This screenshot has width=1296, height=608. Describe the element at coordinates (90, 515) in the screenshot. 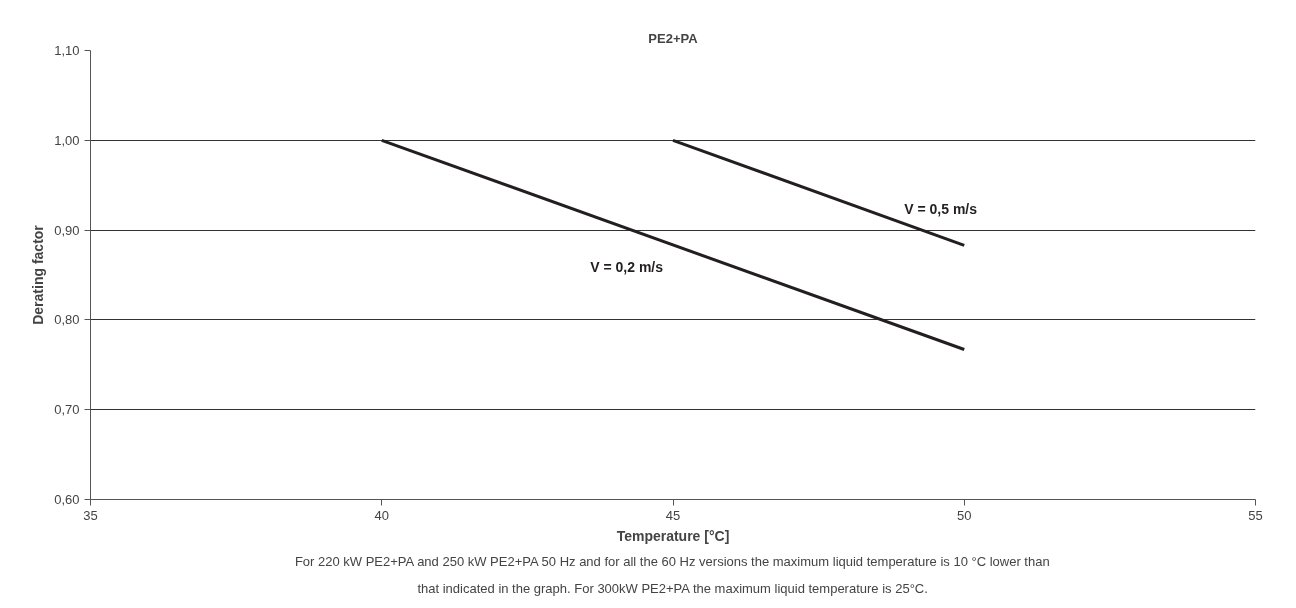

I see `x-tick-label: 35` at that location.